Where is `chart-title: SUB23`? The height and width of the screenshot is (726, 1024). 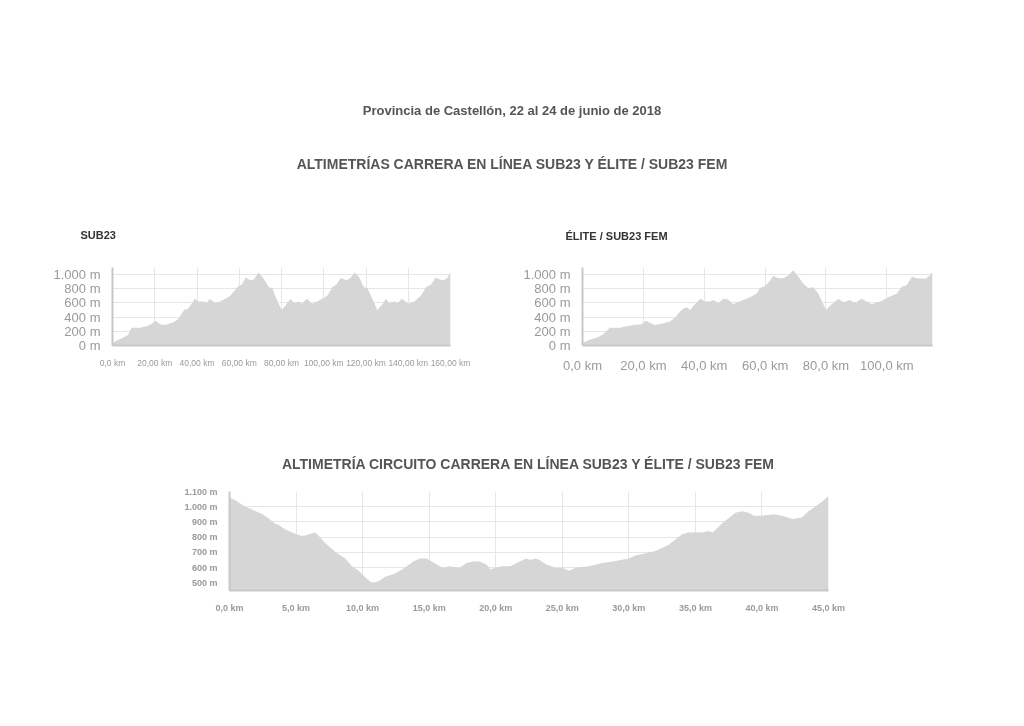 chart-title: SUB23 is located at coordinates (98, 235).